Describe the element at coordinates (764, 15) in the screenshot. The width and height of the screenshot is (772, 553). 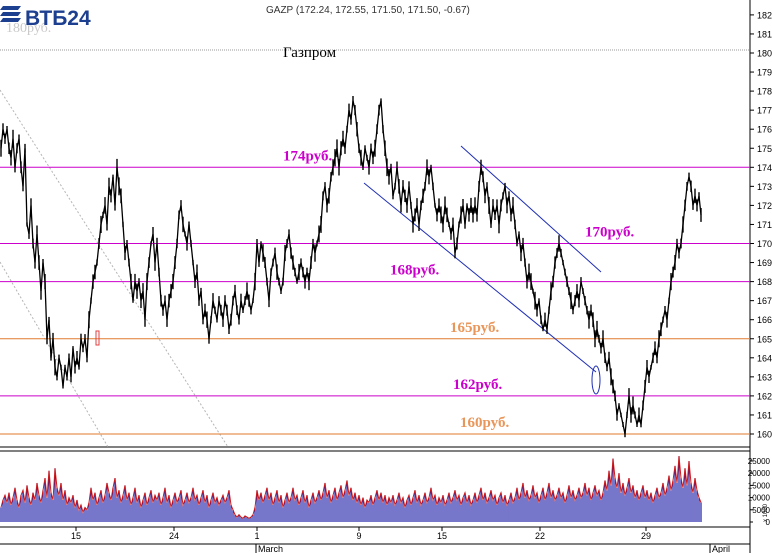
I see `price-tick-label: 182` at that location.